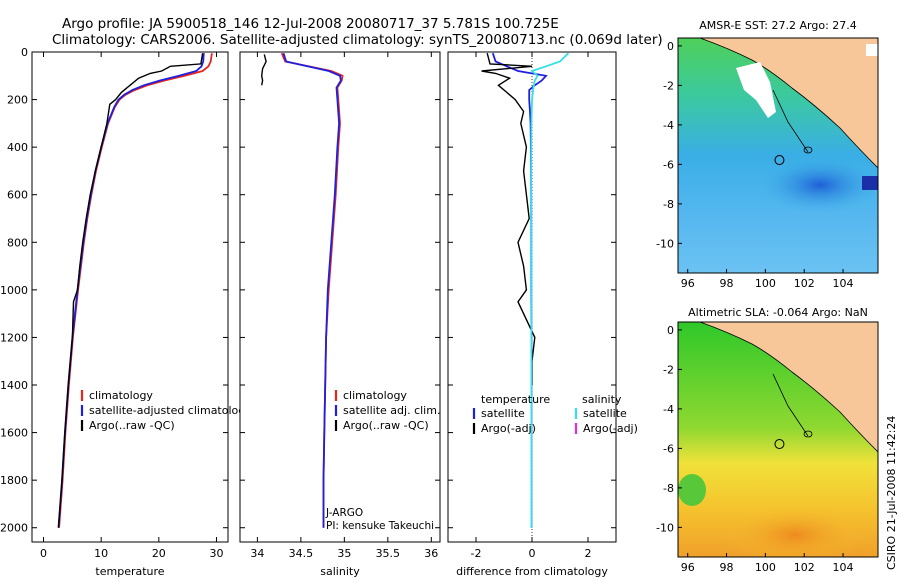  I want to click on x-tick-label: 2, so click(588, 553).